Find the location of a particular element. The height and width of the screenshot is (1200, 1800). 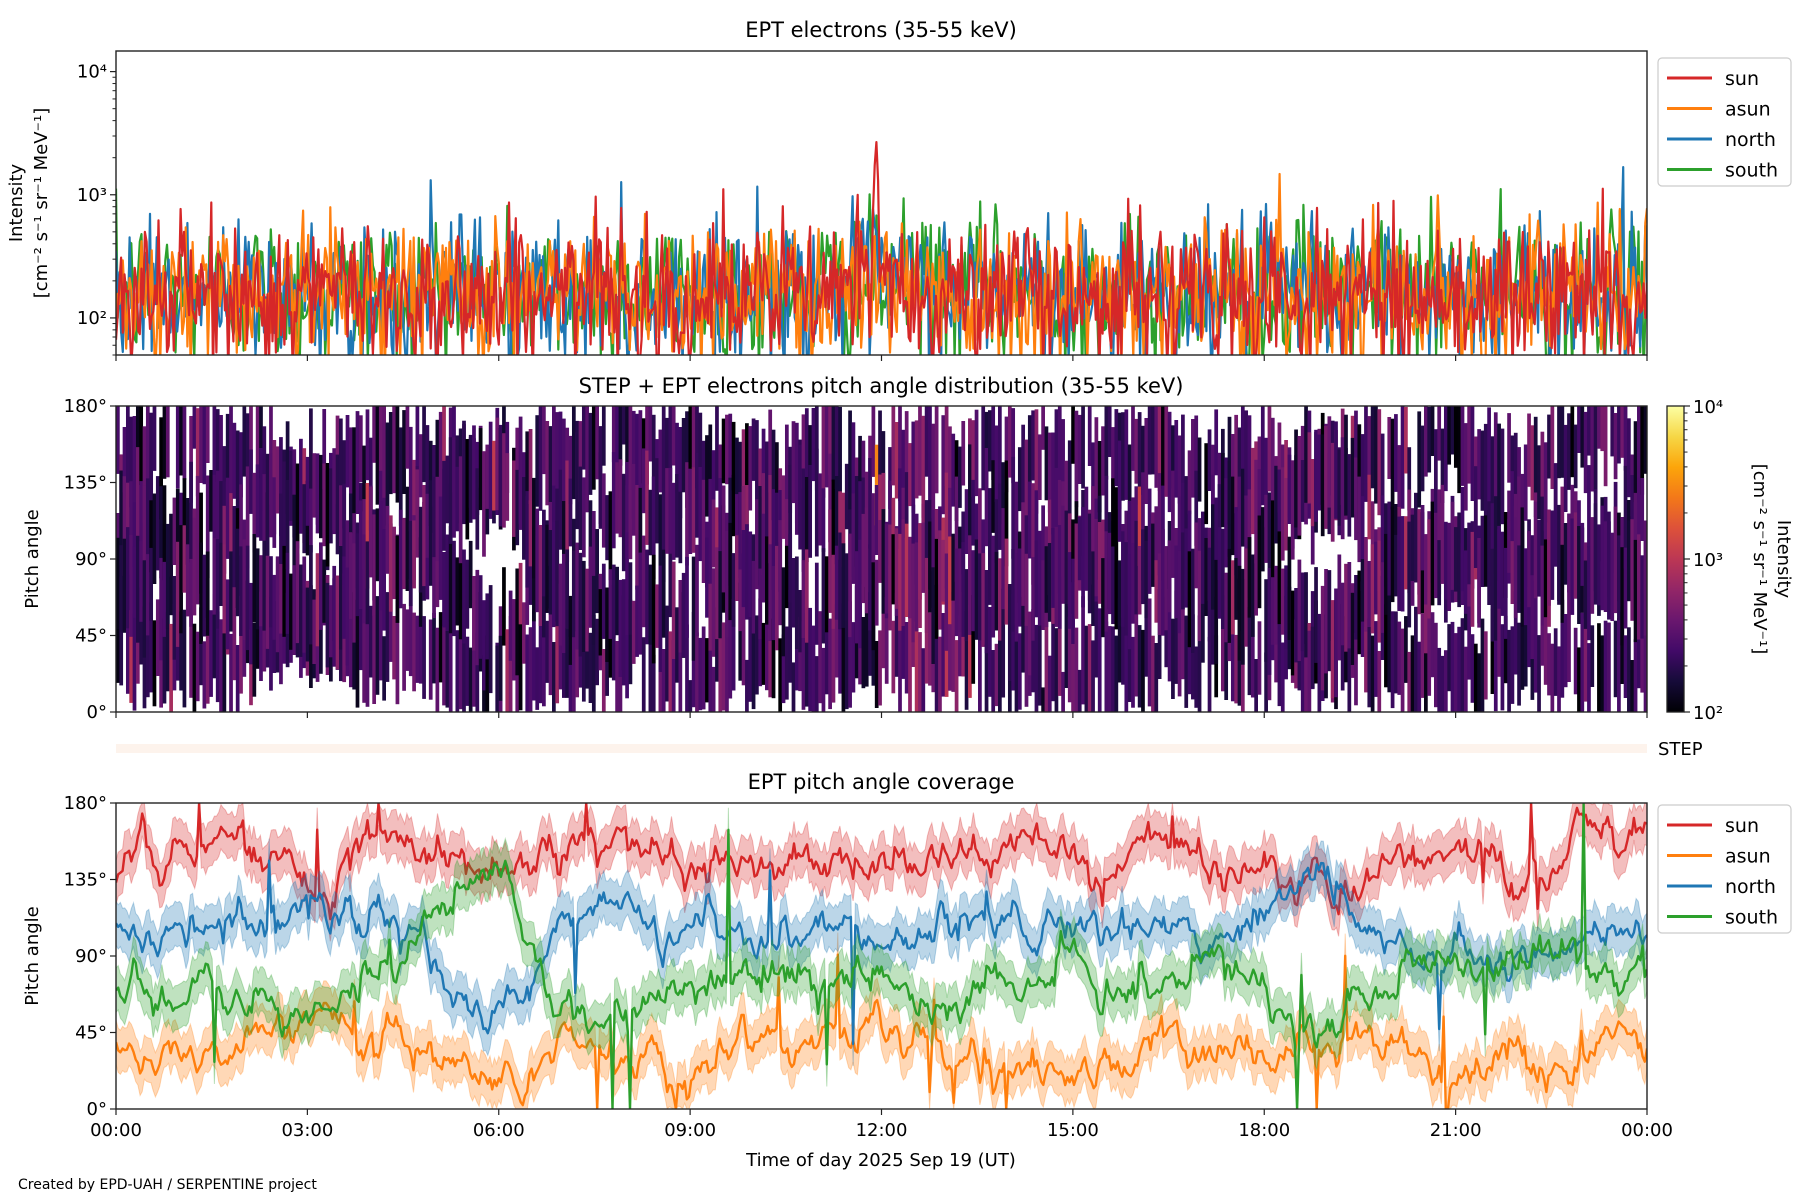

footer-credit: Created by EPD-UAH / SERPENTINE project is located at coordinates (167, 1185).